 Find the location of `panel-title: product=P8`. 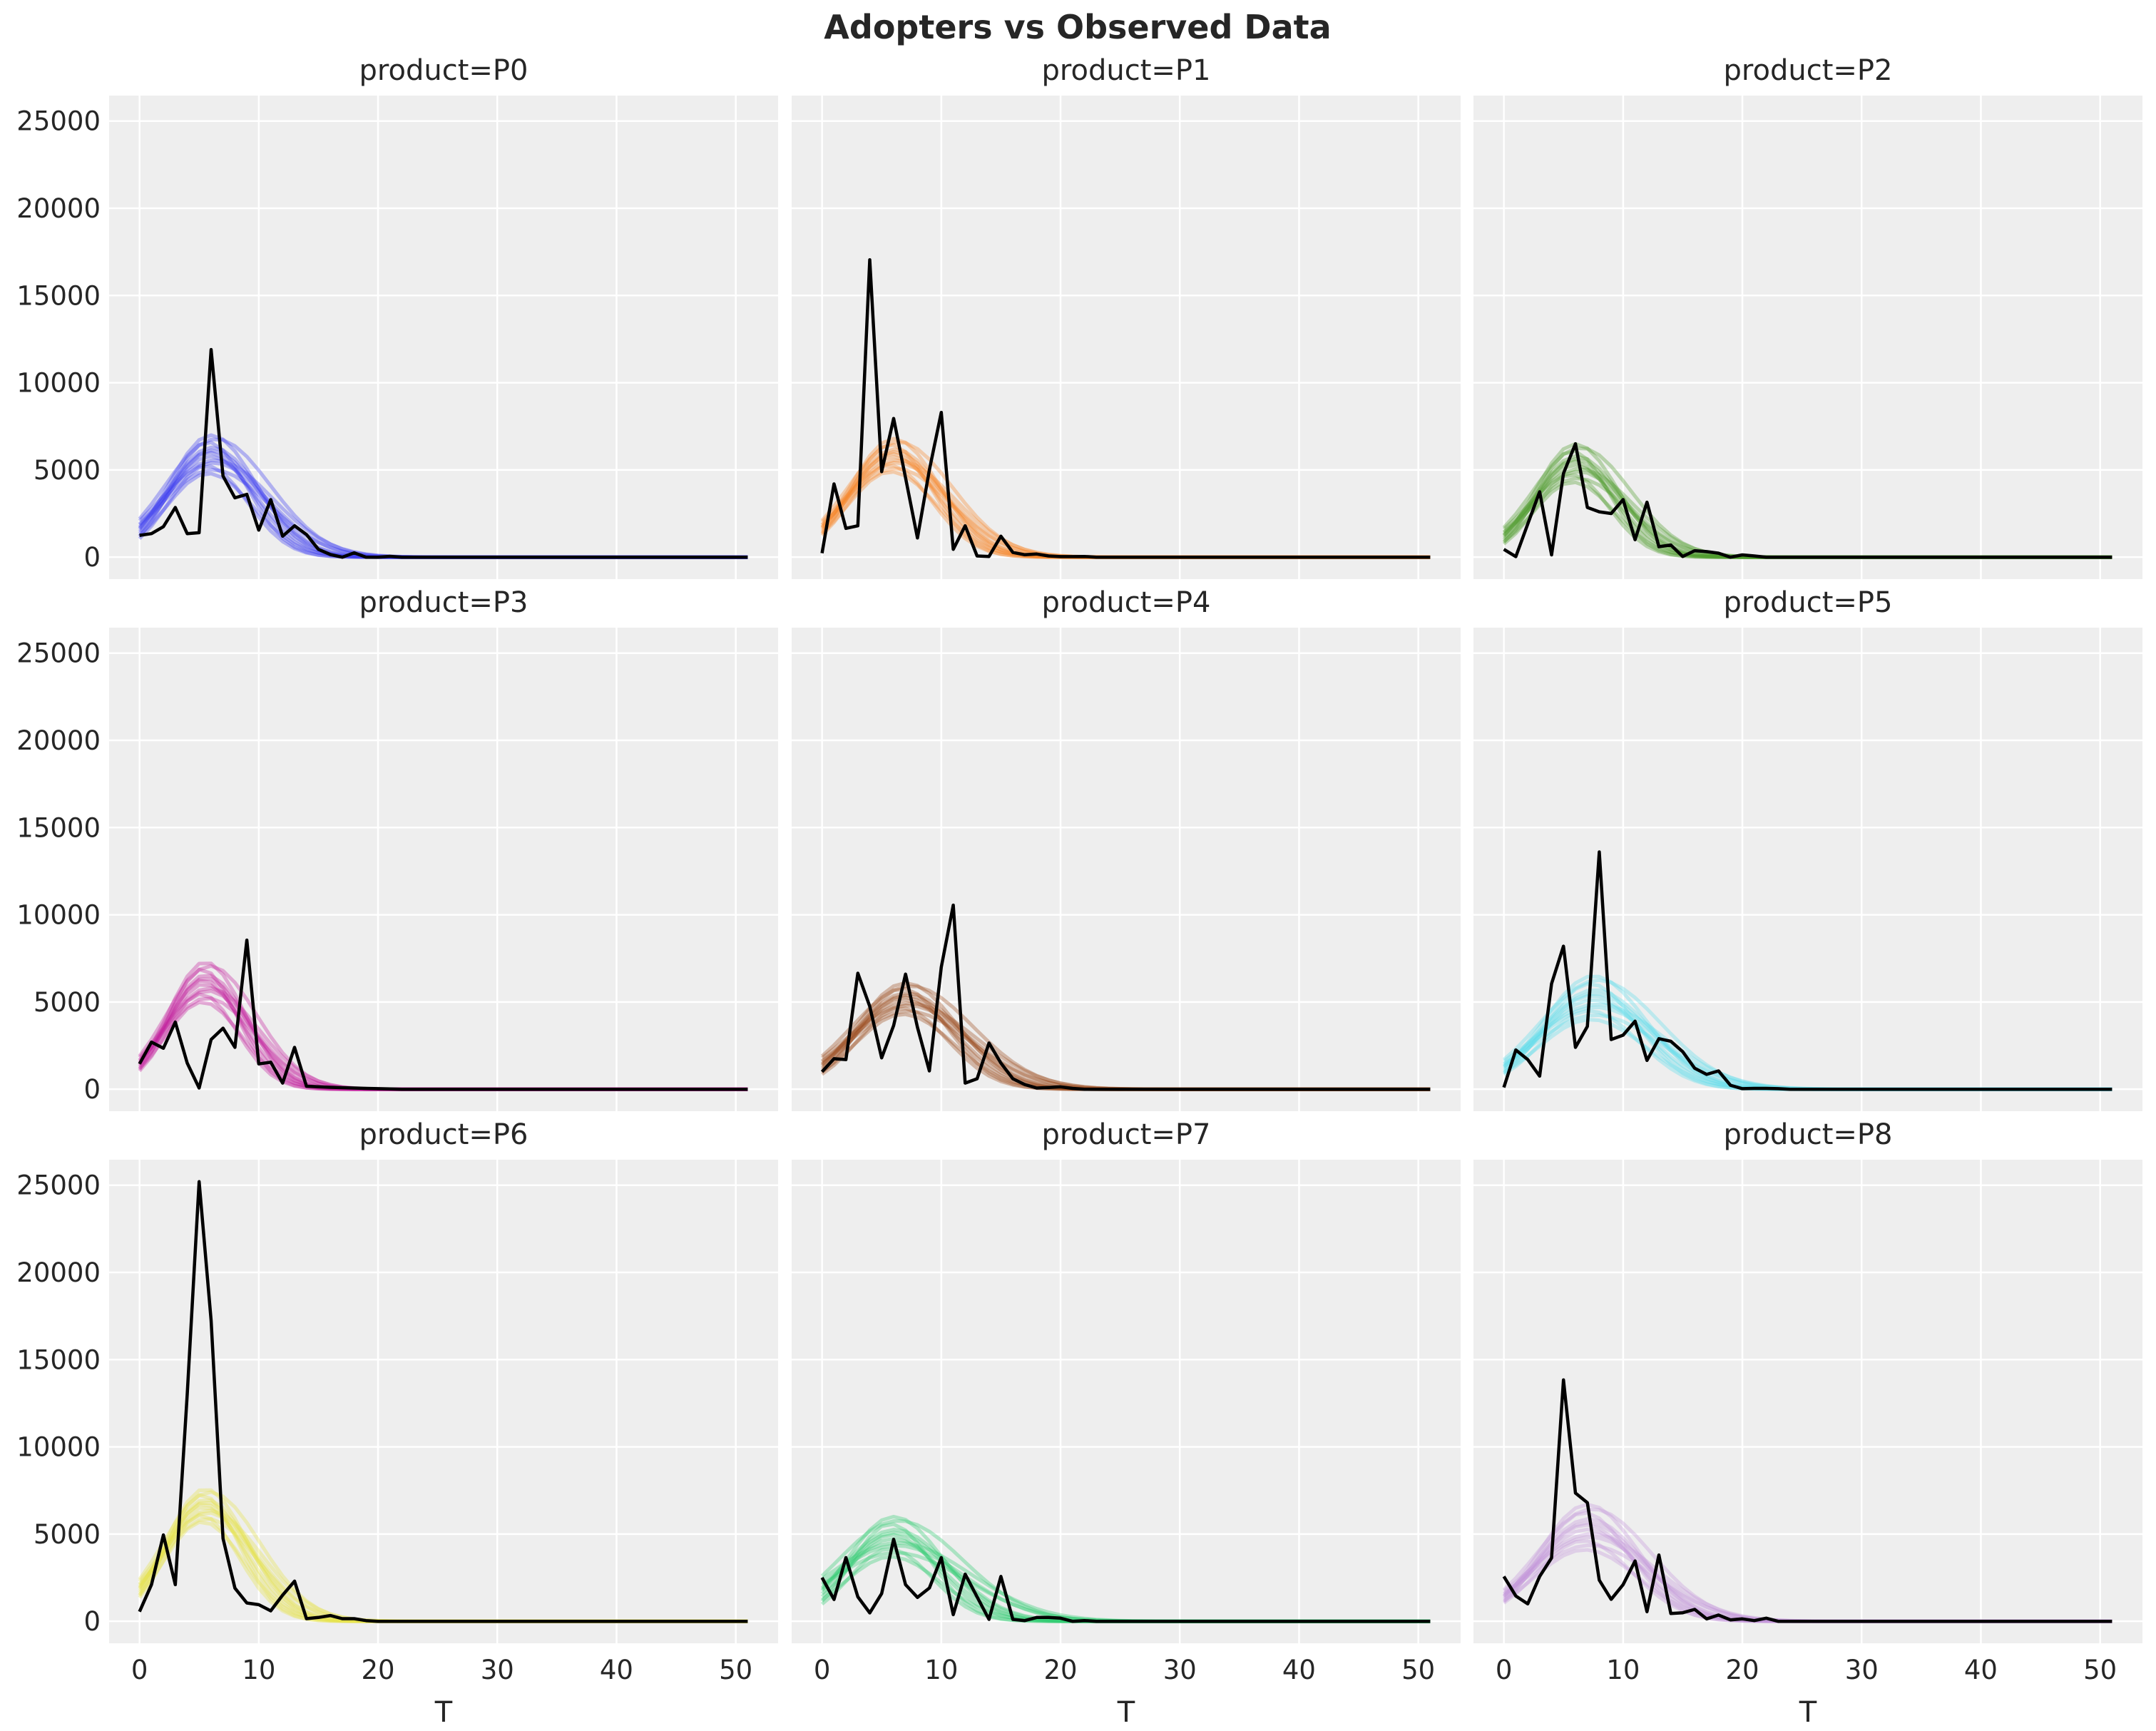

panel-title: product=P8 is located at coordinates (1808, 1134).